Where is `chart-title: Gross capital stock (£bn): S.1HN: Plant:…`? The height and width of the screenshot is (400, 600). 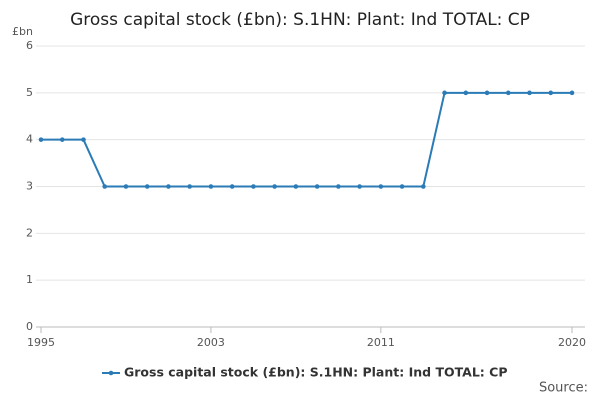
chart-title: Gross capital stock (£bn): S.1HN: Plant:… is located at coordinates (300, 20).